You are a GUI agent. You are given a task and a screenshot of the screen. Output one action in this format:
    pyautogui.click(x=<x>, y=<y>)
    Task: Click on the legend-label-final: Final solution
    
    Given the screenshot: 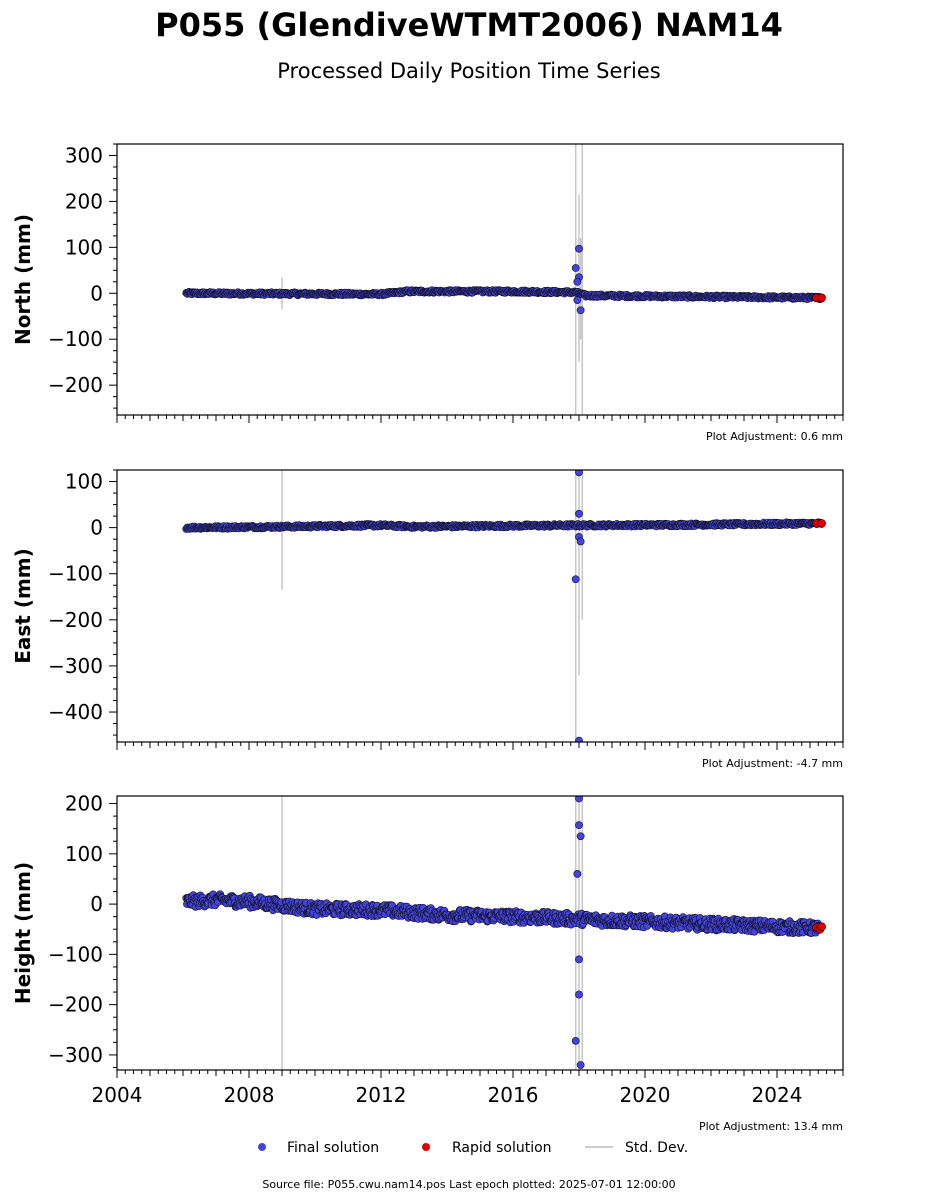 What is the action you would take?
    pyautogui.click(x=333, y=1148)
    